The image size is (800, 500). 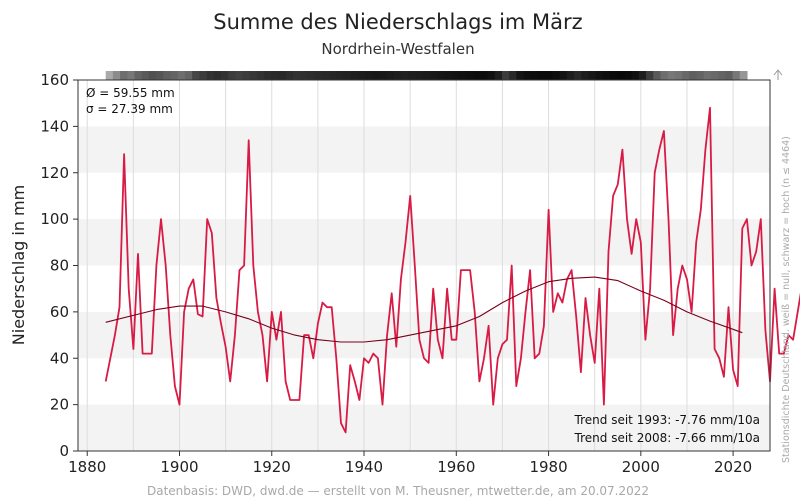 I want to click on station-density-bar, so click(x=426, y=75).